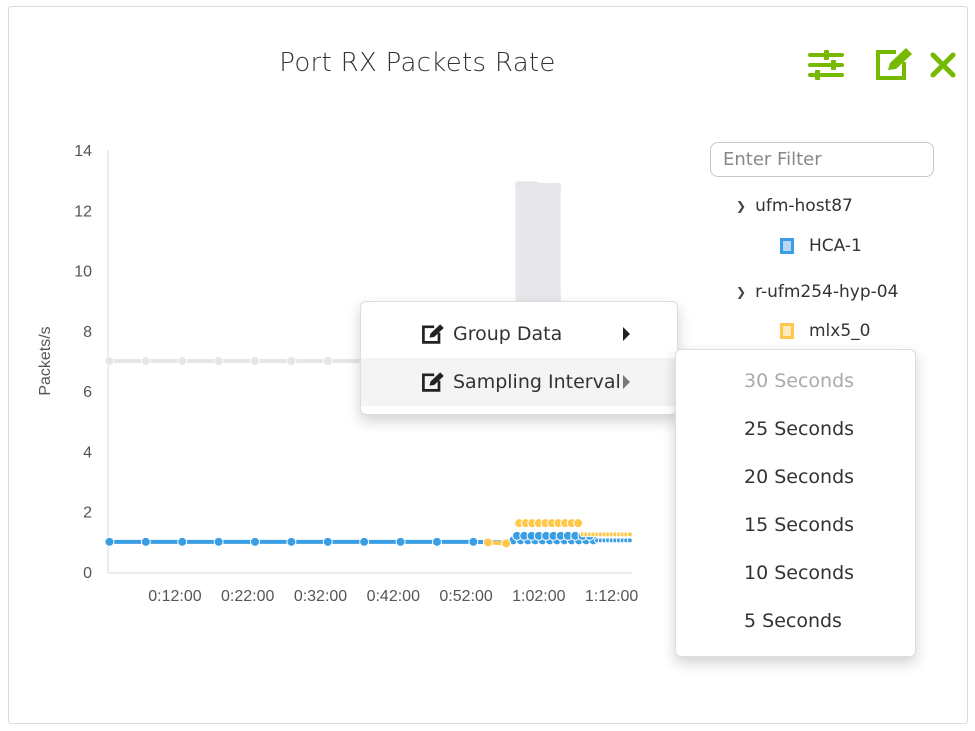 This screenshot has height=731, width=975. Describe the element at coordinates (393, 596) in the screenshot. I see `x-tick-label: 0:42:00` at that location.